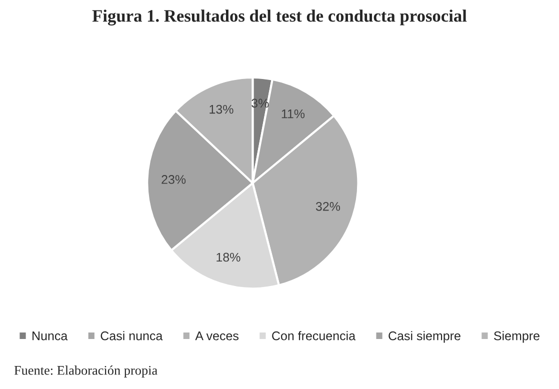 Image resolution: width=559 pixels, height=389 pixels. I want to click on data-label: 32%, so click(328, 206).